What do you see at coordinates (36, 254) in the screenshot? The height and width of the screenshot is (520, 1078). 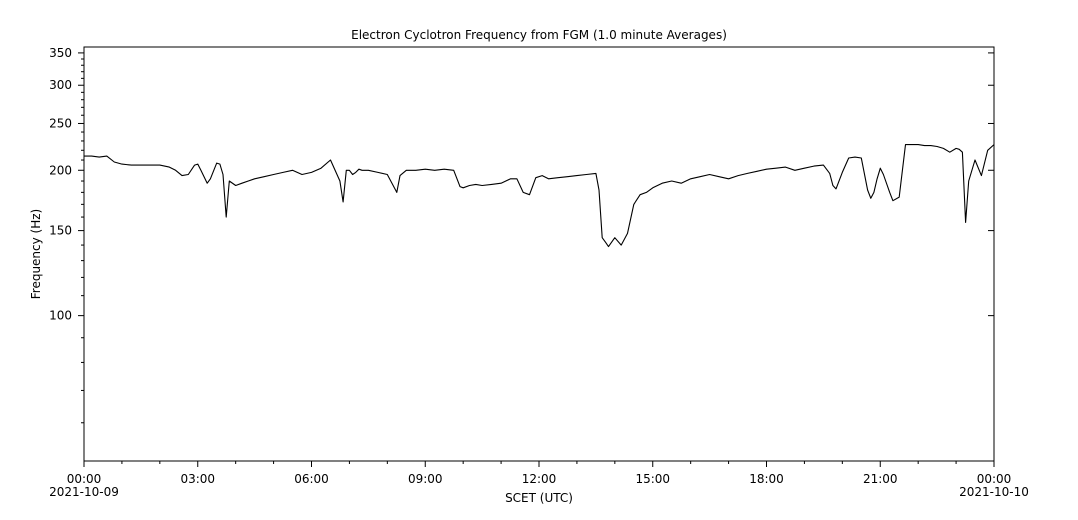 I see `y-axis-label: Frequency (Hz)` at bounding box center [36, 254].